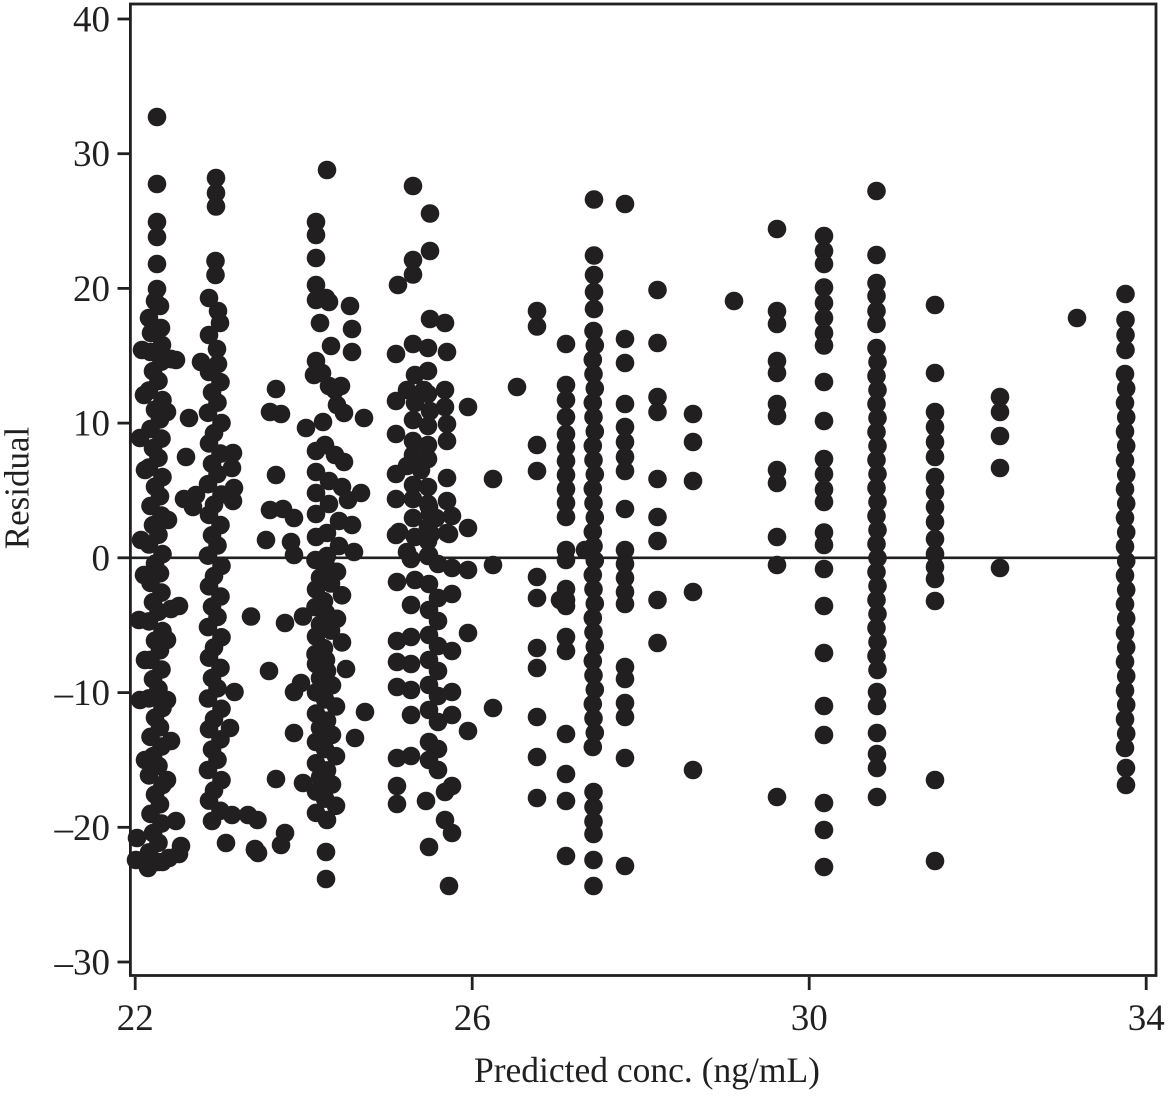  Describe the element at coordinates (18, 487) in the screenshot. I see `svg-text: Residual` at that location.